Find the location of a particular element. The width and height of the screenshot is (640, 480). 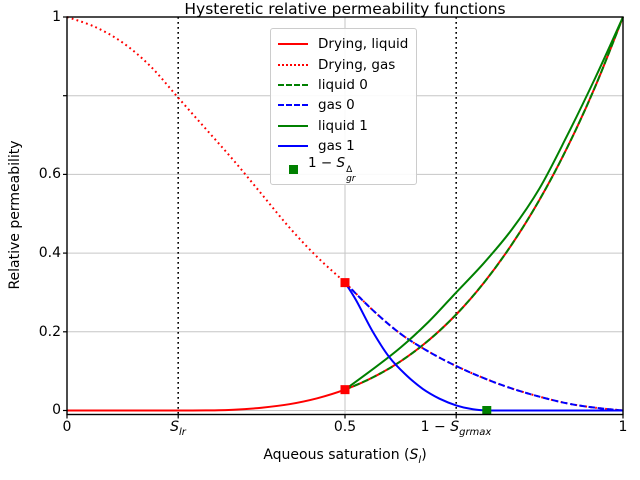

x-tick-slr: Slr is located at coordinates (178, 428).